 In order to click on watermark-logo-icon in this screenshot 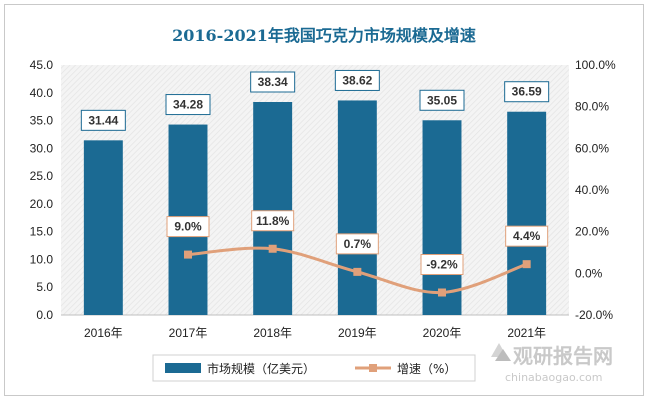, I will do `click(501, 352)`.